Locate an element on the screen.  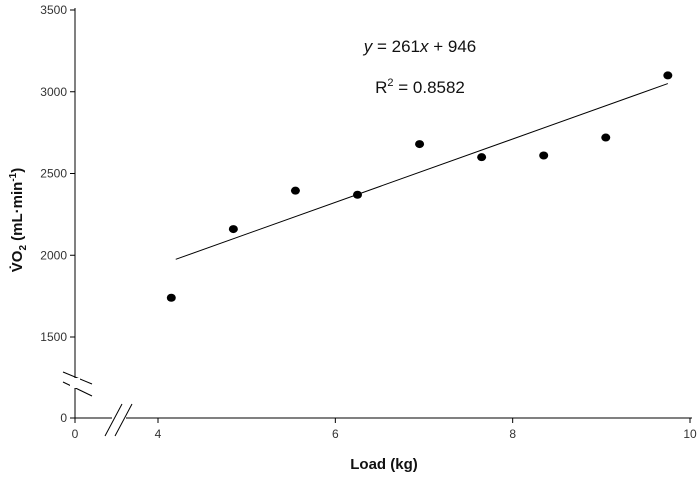
x-tick-label: 4 is located at coordinates (158, 434).